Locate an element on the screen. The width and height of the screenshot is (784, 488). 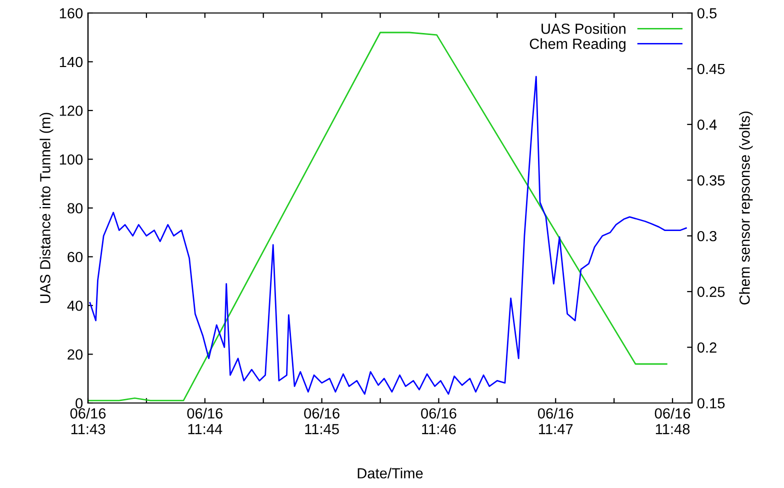
x-axis-title: Date/Time is located at coordinates (390, 473).